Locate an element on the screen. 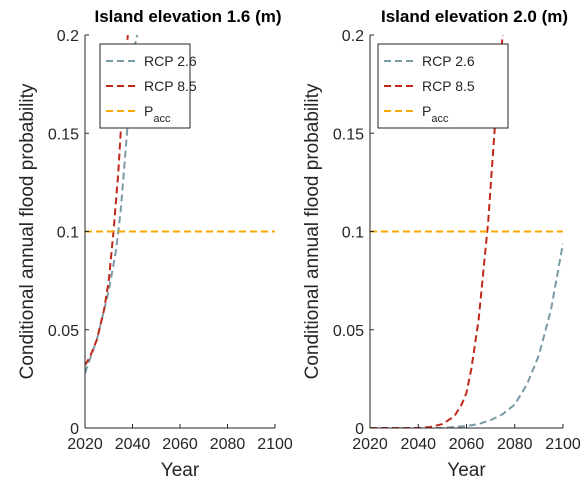 The width and height of the screenshot is (584, 484). legend-box is located at coordinates (145, 86).